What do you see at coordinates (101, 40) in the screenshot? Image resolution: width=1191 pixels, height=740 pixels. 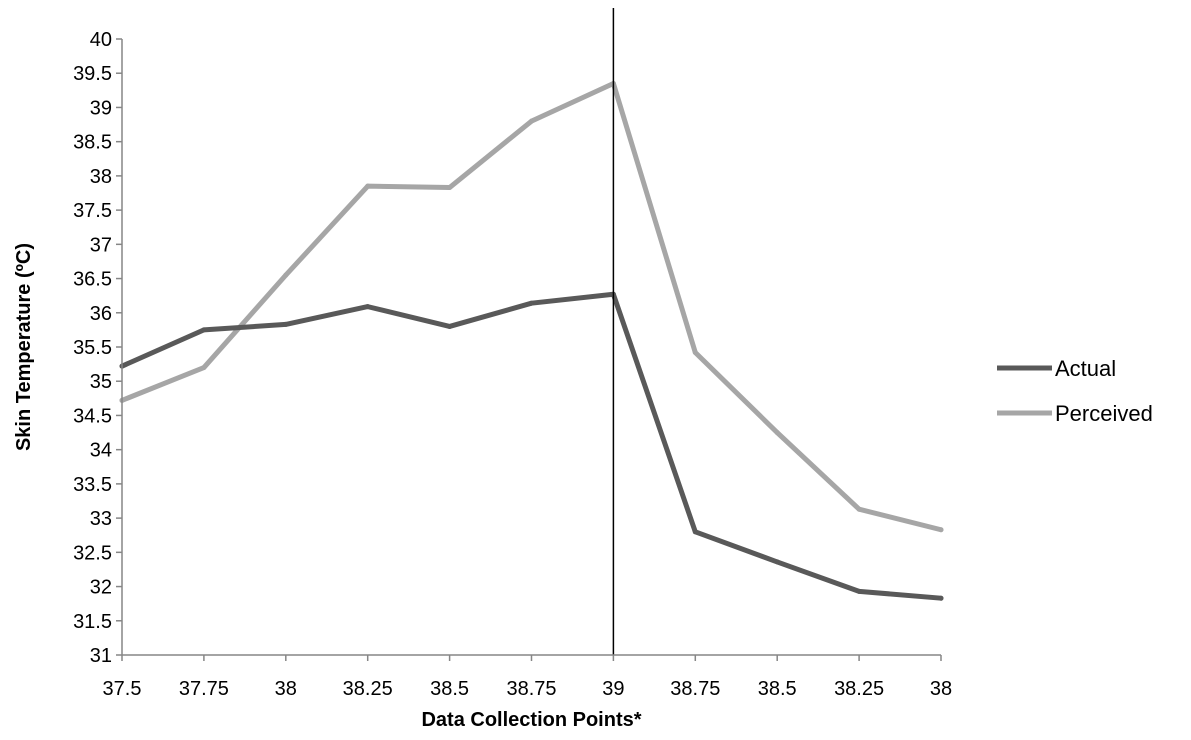 I see `y-tick-label: 40` at bounding box center [101, 40].